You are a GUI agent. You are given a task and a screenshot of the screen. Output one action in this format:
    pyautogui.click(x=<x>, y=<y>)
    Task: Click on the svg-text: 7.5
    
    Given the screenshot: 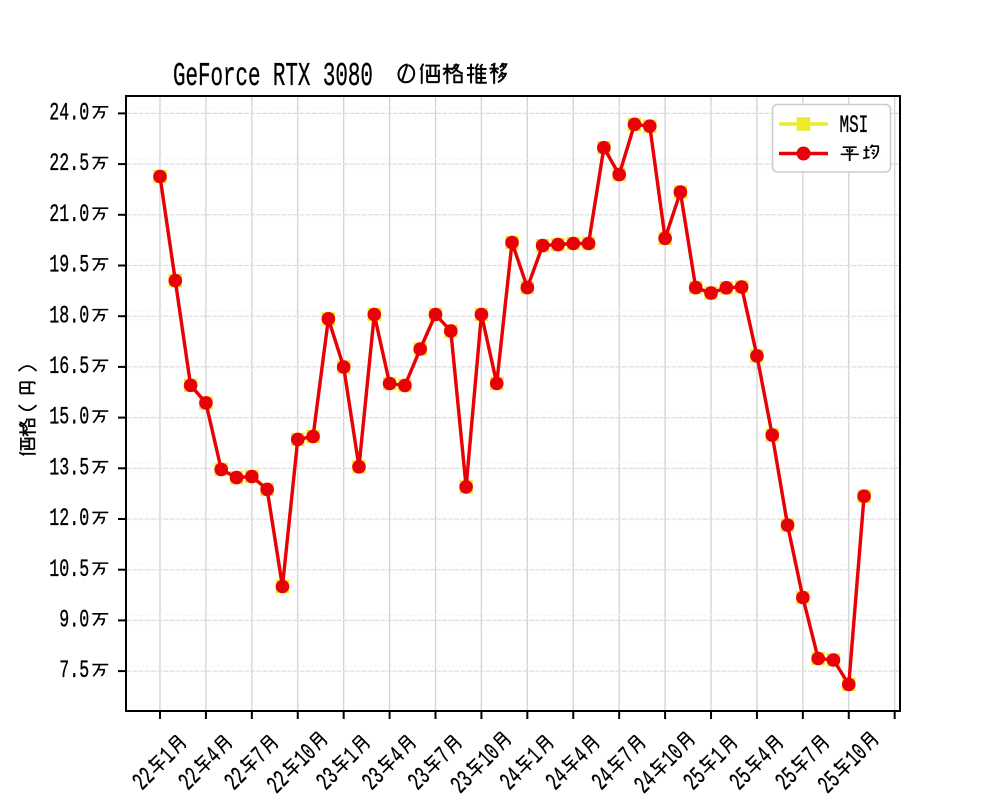 What is the action you would take?
    pyautogui.click(x=74, y=671)
    